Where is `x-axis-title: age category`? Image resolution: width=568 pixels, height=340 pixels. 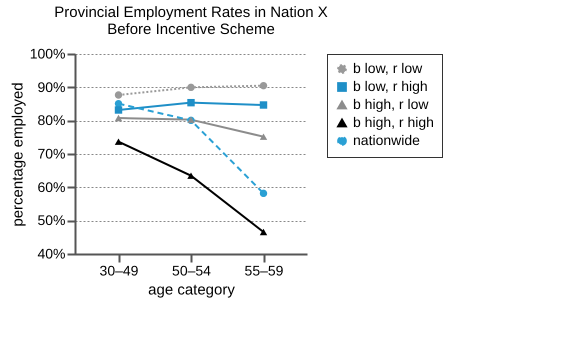
x-axis-title: age category is located at coordinates (192, 290).